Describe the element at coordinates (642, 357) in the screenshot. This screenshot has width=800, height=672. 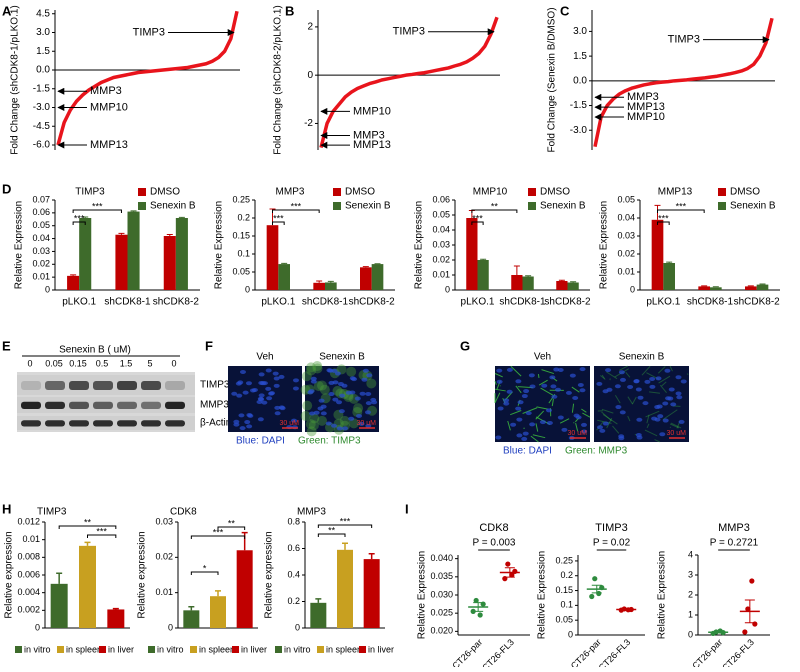
I see `image-title: Senexin B` at that location.